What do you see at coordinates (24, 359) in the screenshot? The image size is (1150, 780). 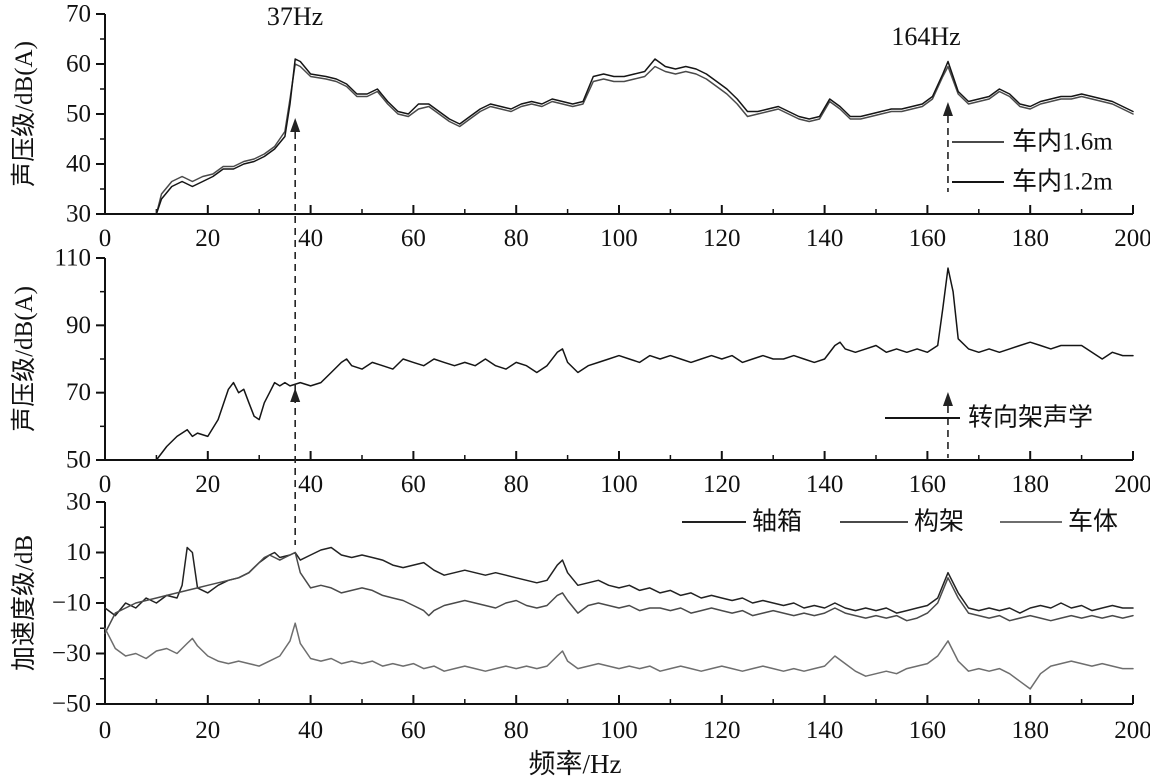 I see `y-axis-title-middle: 声压级/dB(A)` at bounding box center [24, 359].